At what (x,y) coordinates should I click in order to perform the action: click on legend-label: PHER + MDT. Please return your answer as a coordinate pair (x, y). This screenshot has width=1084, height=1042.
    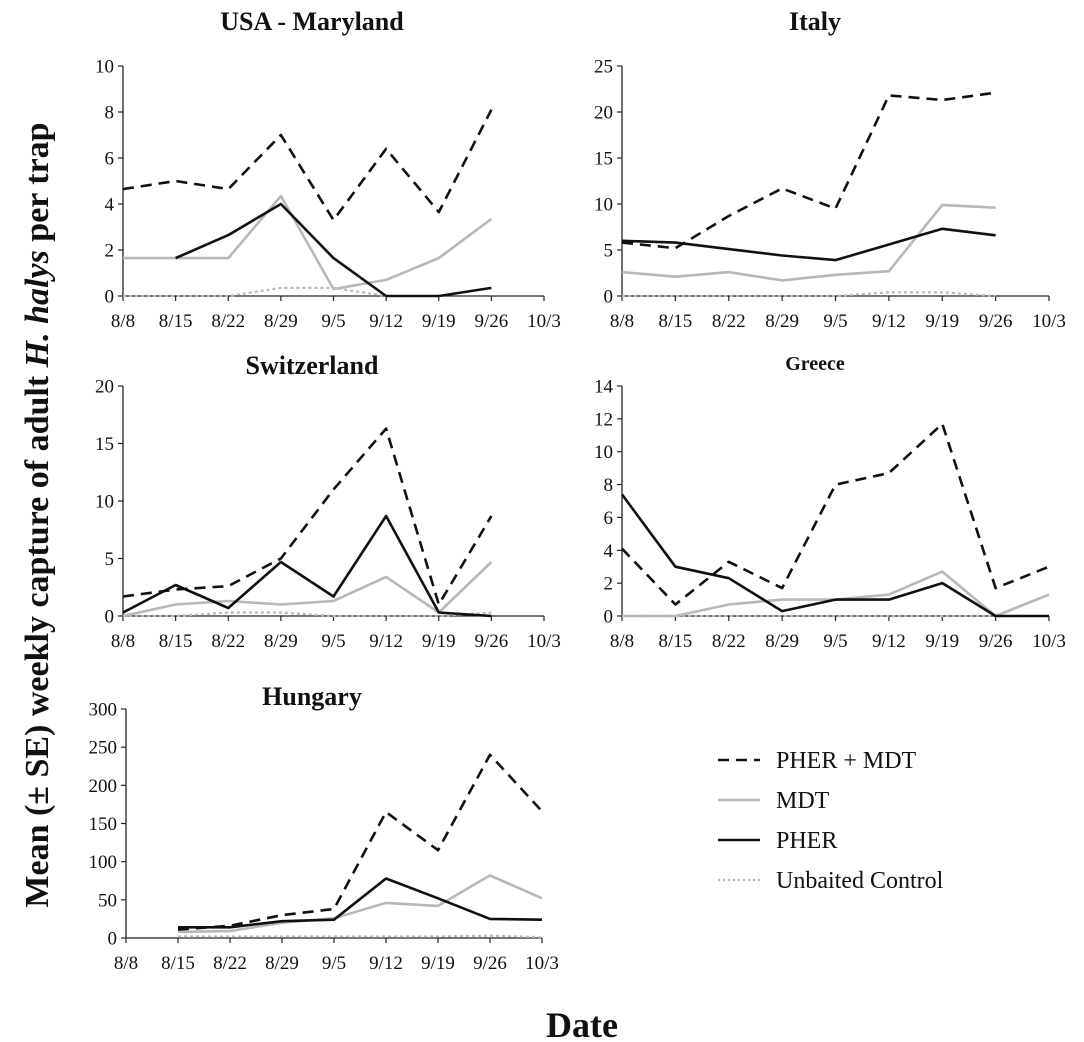
    Looking at the image, I should click on (846, 761).